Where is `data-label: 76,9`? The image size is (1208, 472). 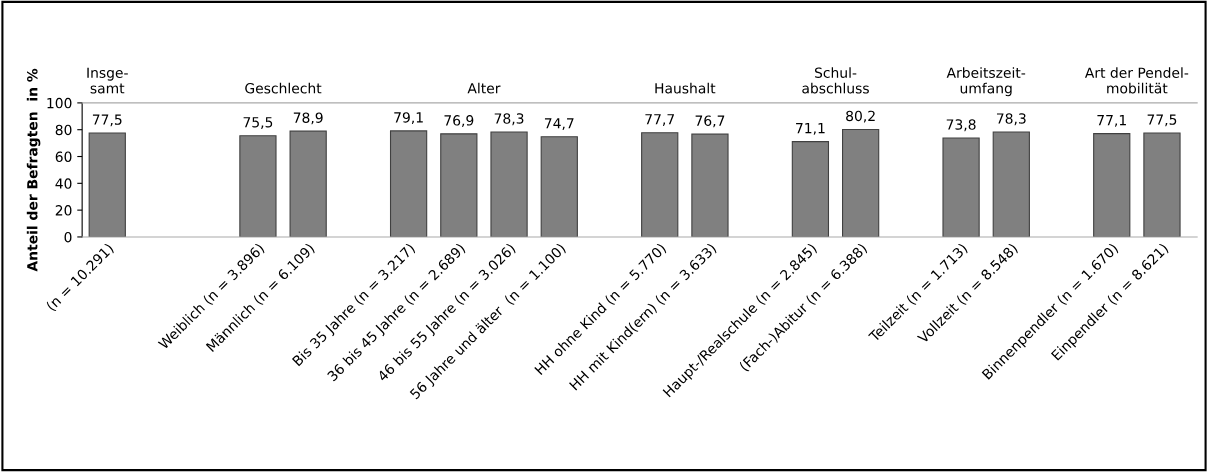
data-label: 76,9 is located at coordinates (459, 121).